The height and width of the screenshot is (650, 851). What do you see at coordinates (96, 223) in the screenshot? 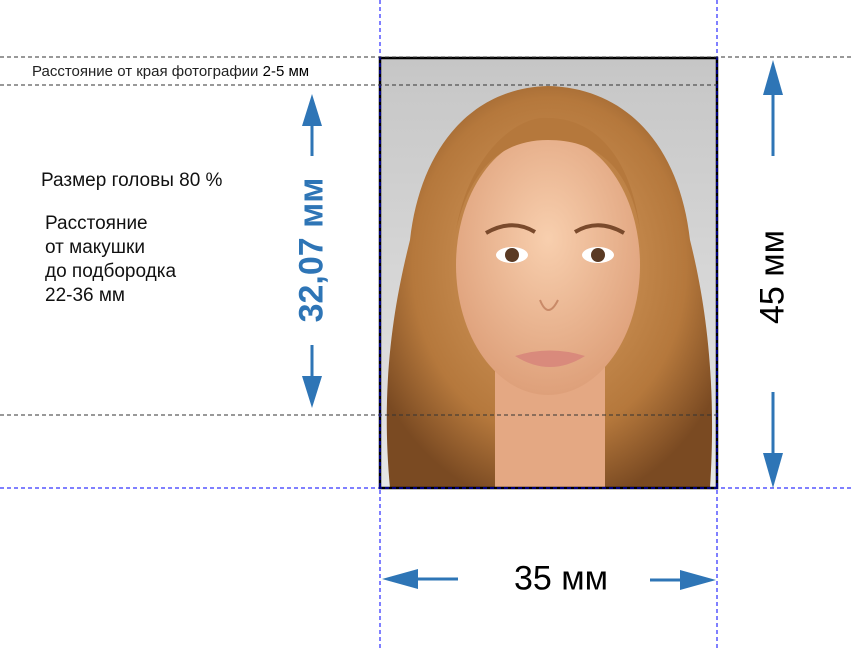
I see `crown-chin-line: Расстояние` at bounding box center [96, 223].